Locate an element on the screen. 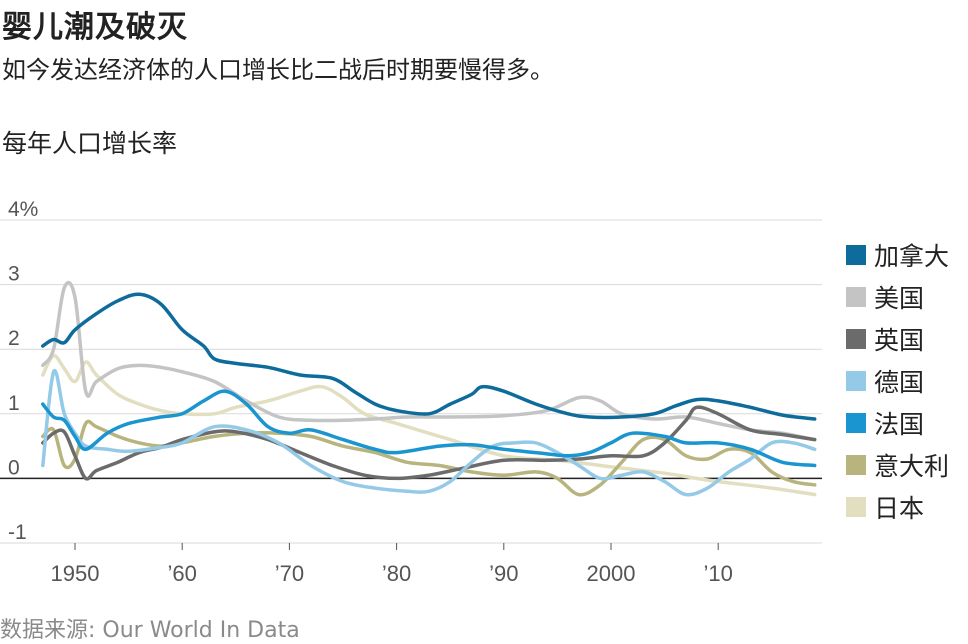 This screenshot has height=644, width=968. legend-item: 法国 is located at coordinates (897, 423).